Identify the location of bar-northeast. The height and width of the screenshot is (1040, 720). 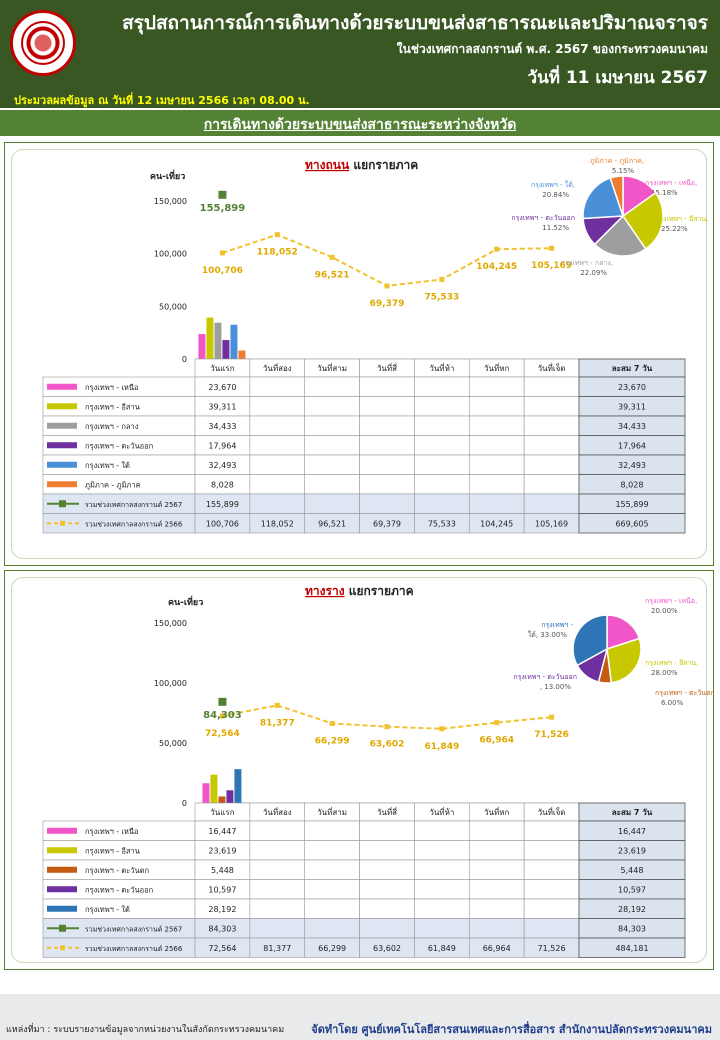
(214, 788).